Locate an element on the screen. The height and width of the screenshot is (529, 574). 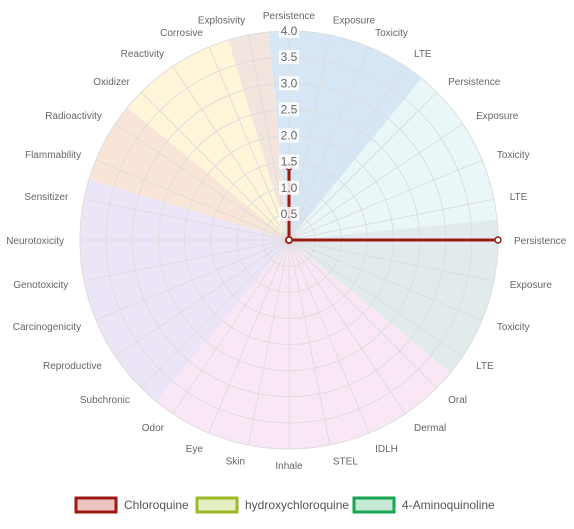
axis-label: Flammability is located at coordinates (53, 155).